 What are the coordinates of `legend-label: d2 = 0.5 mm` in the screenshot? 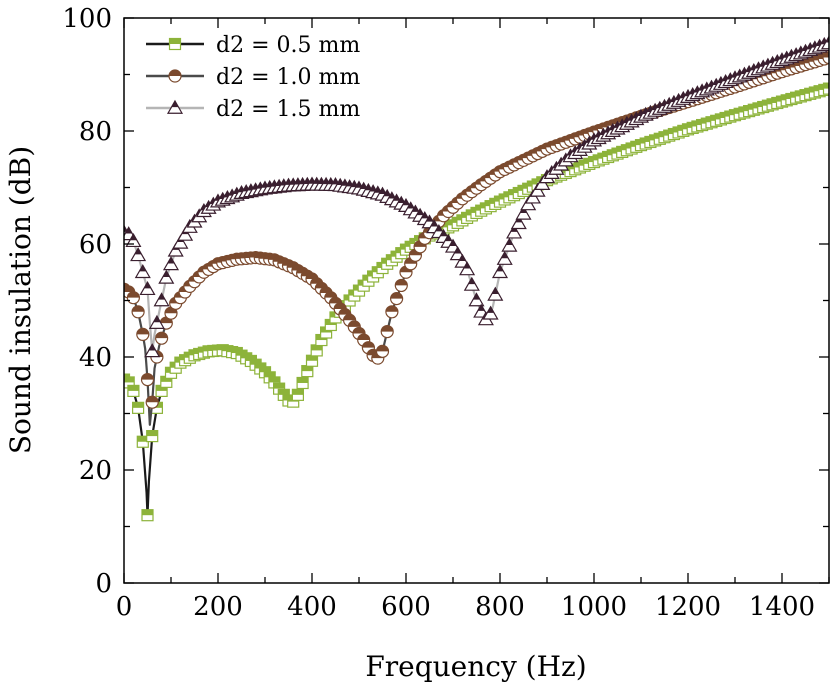 It's located at (288, 45).